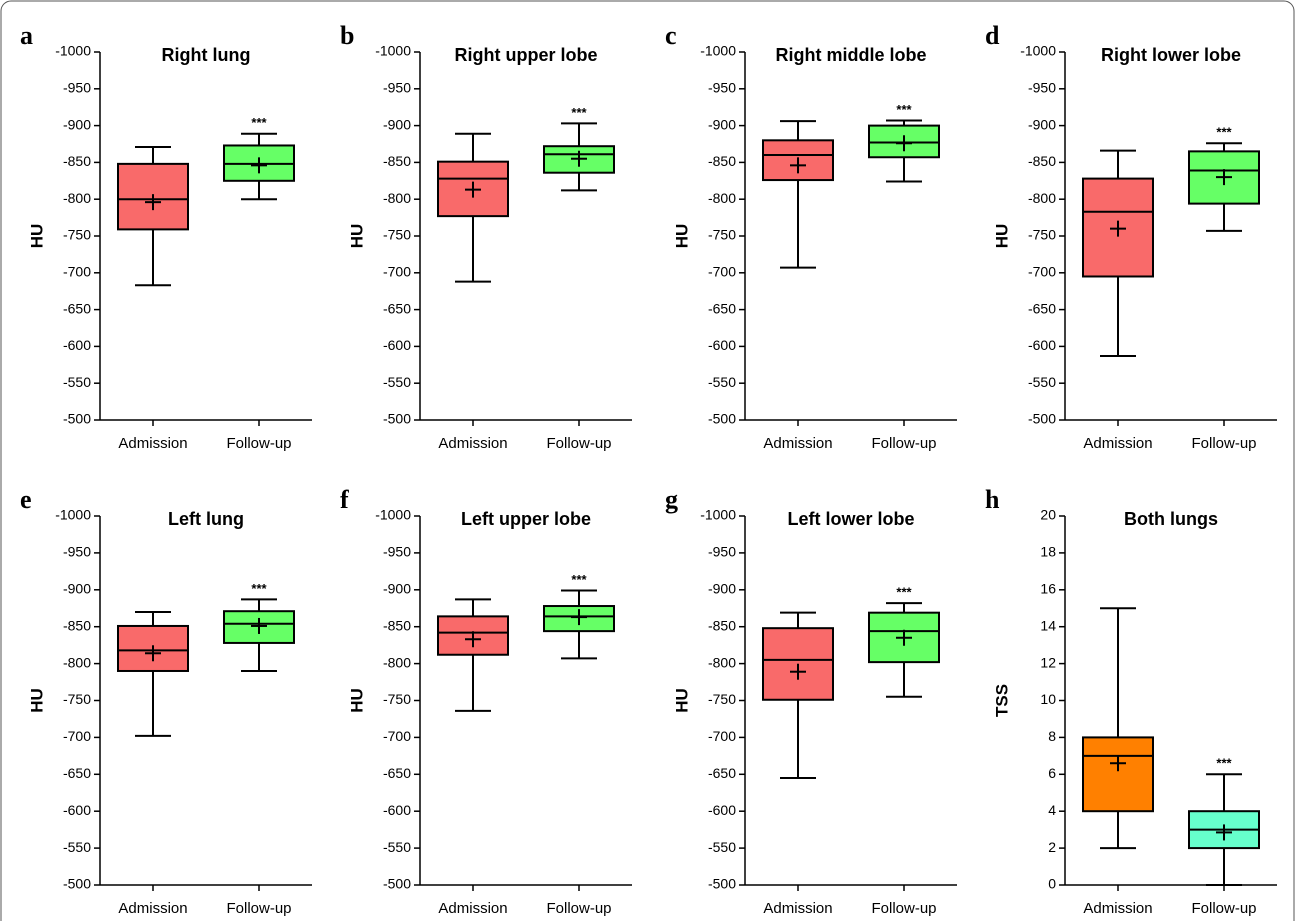 The height and width of the screenshot is (921, 1295). What do you see at coordinates (1048, 515) in the screenshot?
I see `y-tick-label: 20` at bounding box center [1048, 515].